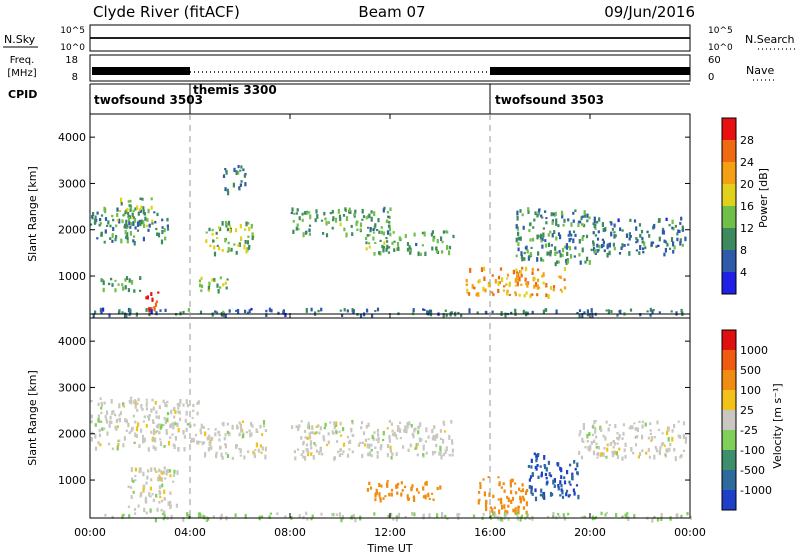 This screenshot has width=800, height=558. I want to click on power-y-axis-label: Slant Range [km], so click(32, 214).